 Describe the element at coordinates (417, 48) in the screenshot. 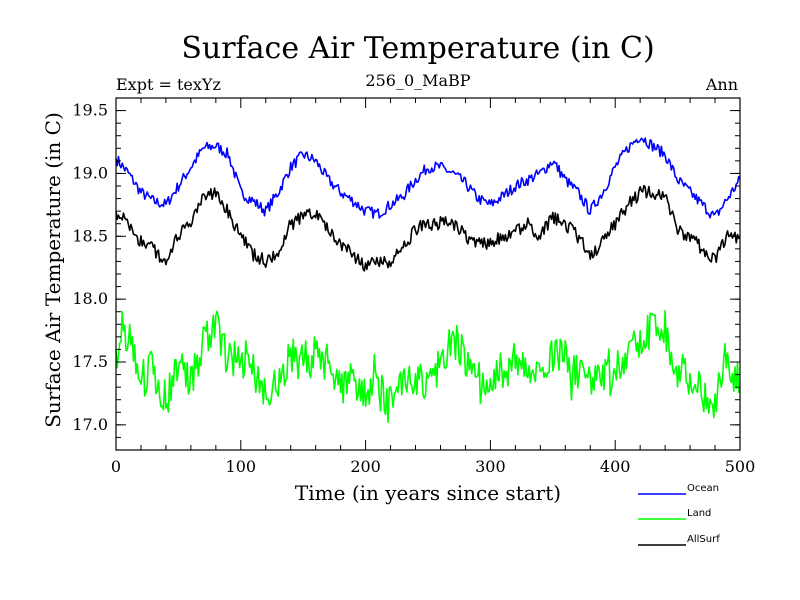

I see `chart-title: Surface Air Temperature (in C)` at that location.